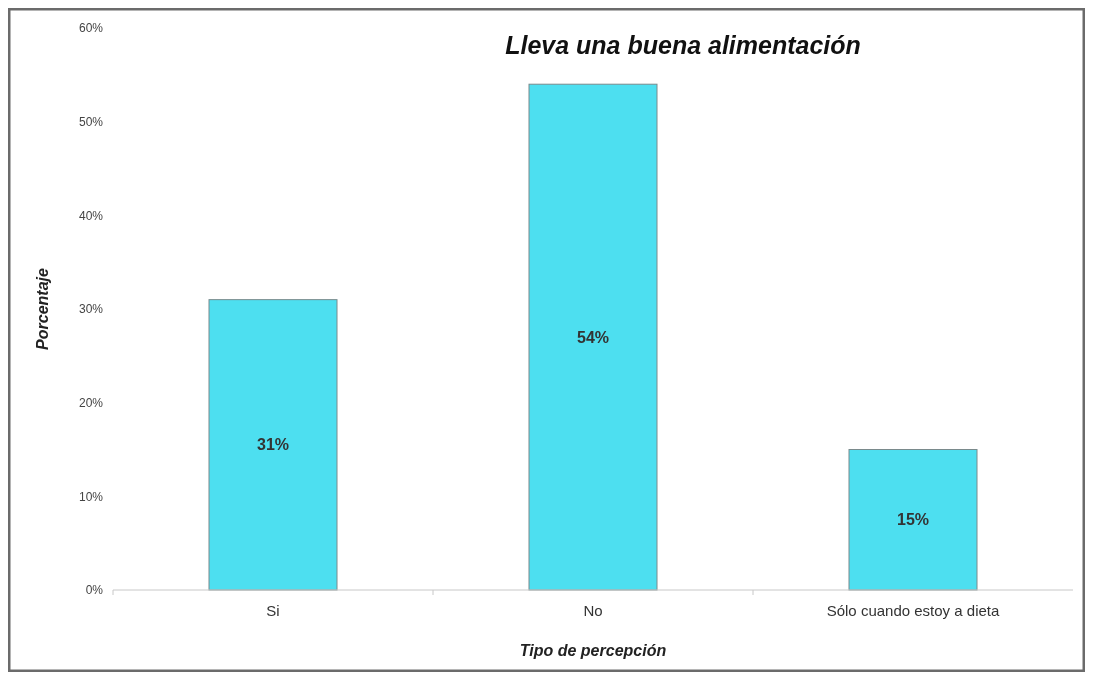 The width and height of the screenshot is (1093, 680). What do you see at coordinates (94, 590) in the screenshot?
I see `y-tick-label: 0%` at bounding box center [94, 590].